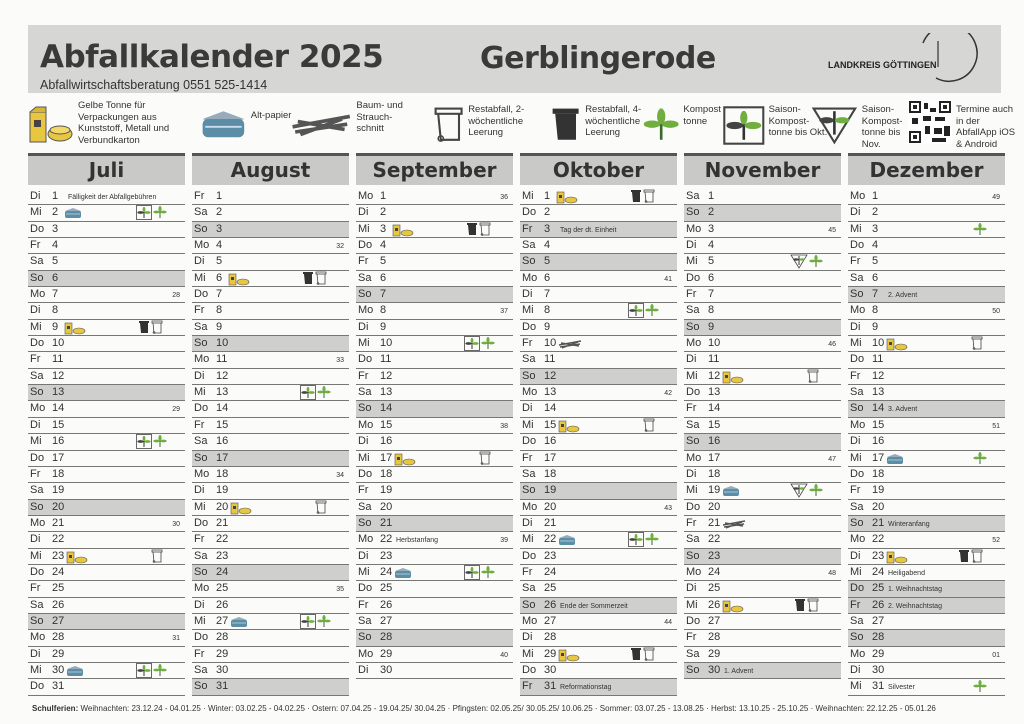  What do you see at coordinates (106, 524) in the screenshot?
I see `day-row: Mo 21 30` at bounding box center [106, 524].